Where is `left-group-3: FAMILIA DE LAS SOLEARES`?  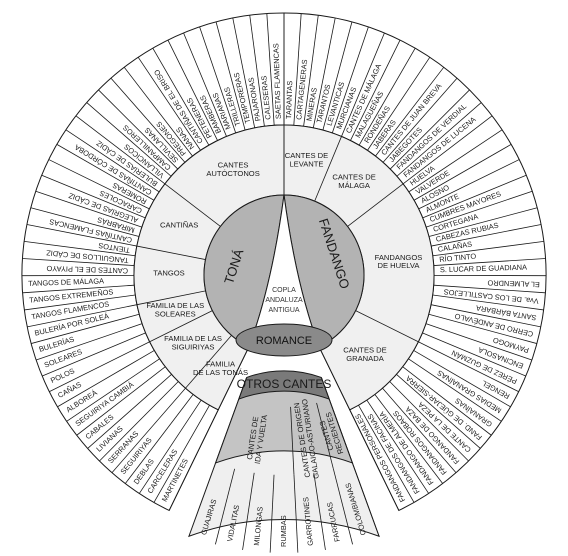
left-group-3: FAMILIA DE LAS SOLEARES is located at coordinates (175, 309).